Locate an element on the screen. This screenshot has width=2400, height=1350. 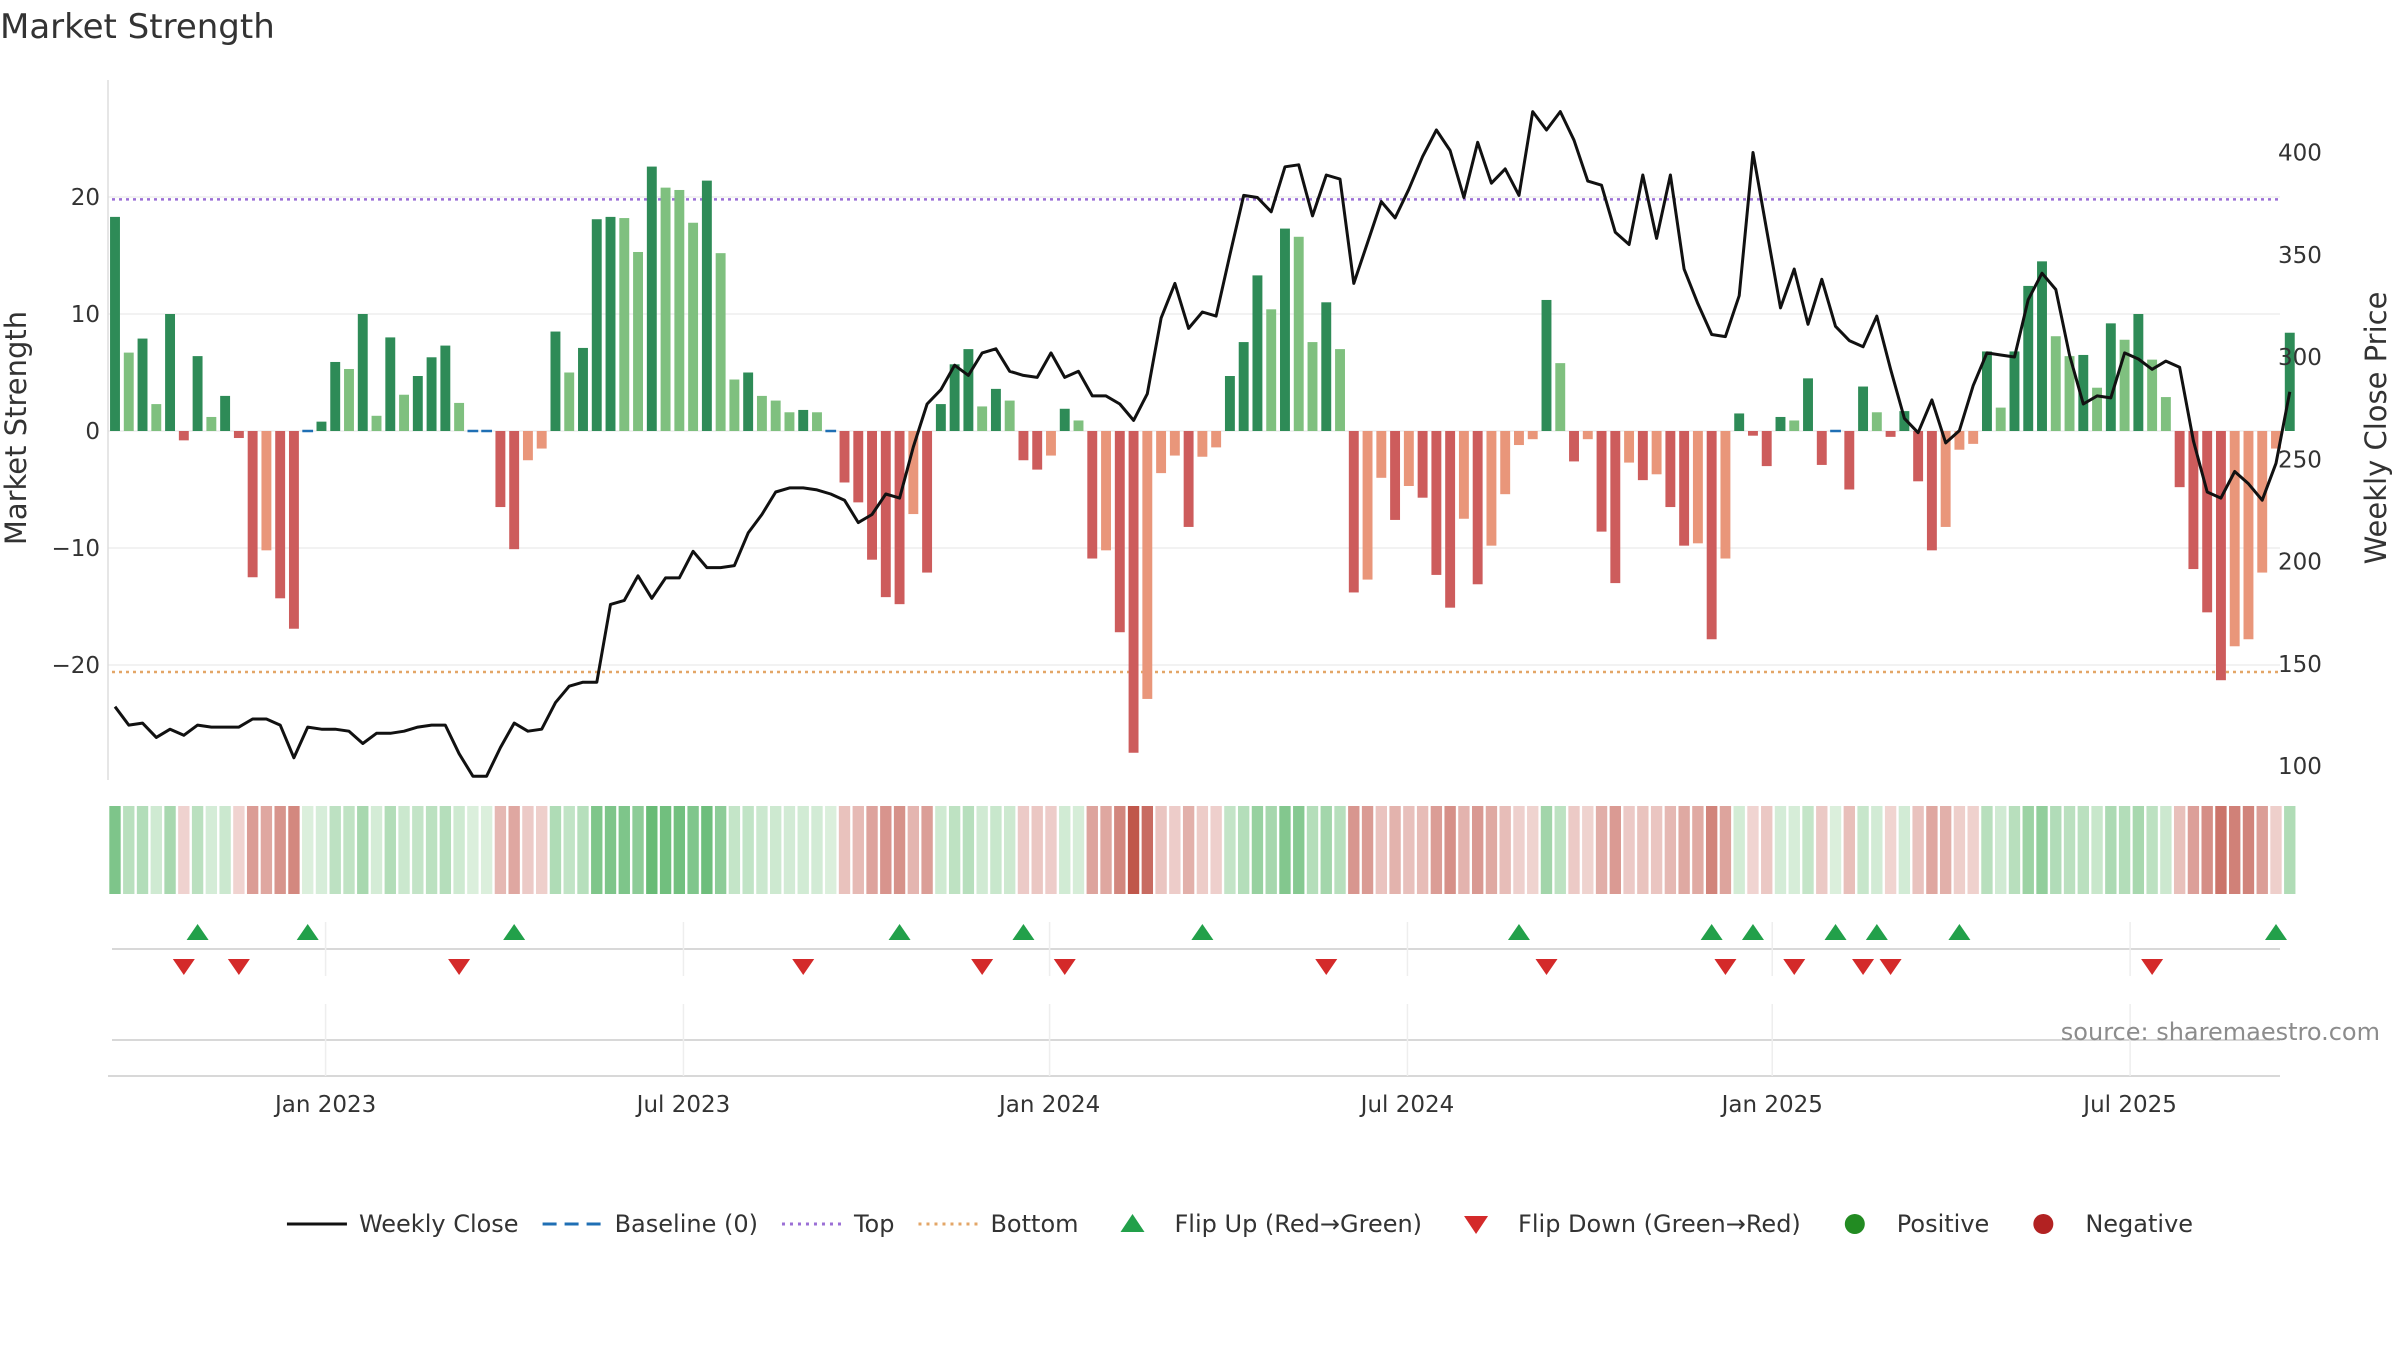
y-right-tick-label: 150 is located at coordinates (2300, 665).